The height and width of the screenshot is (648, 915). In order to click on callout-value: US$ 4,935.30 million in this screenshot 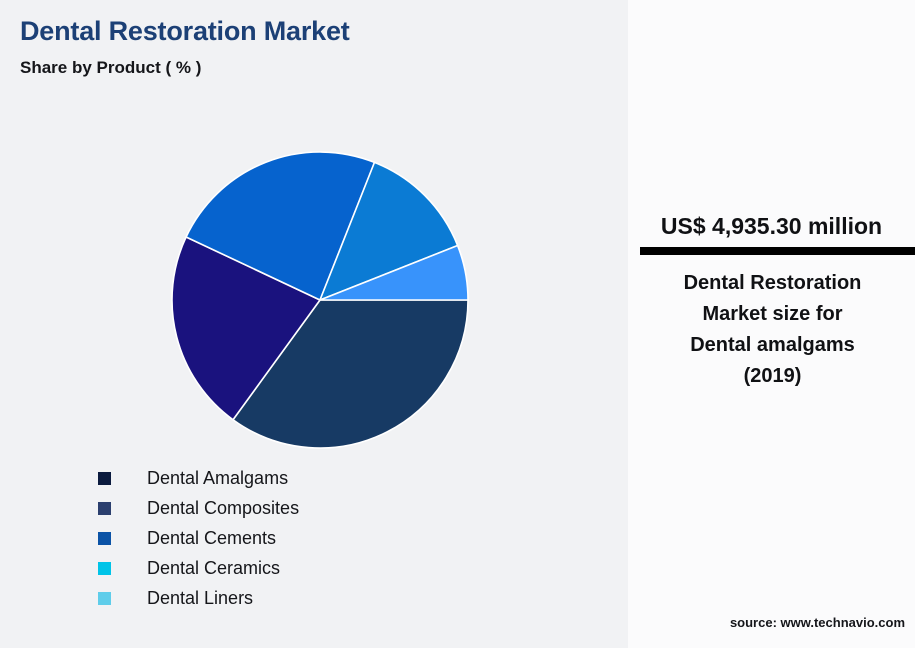, I will do `click(771, 226)`.